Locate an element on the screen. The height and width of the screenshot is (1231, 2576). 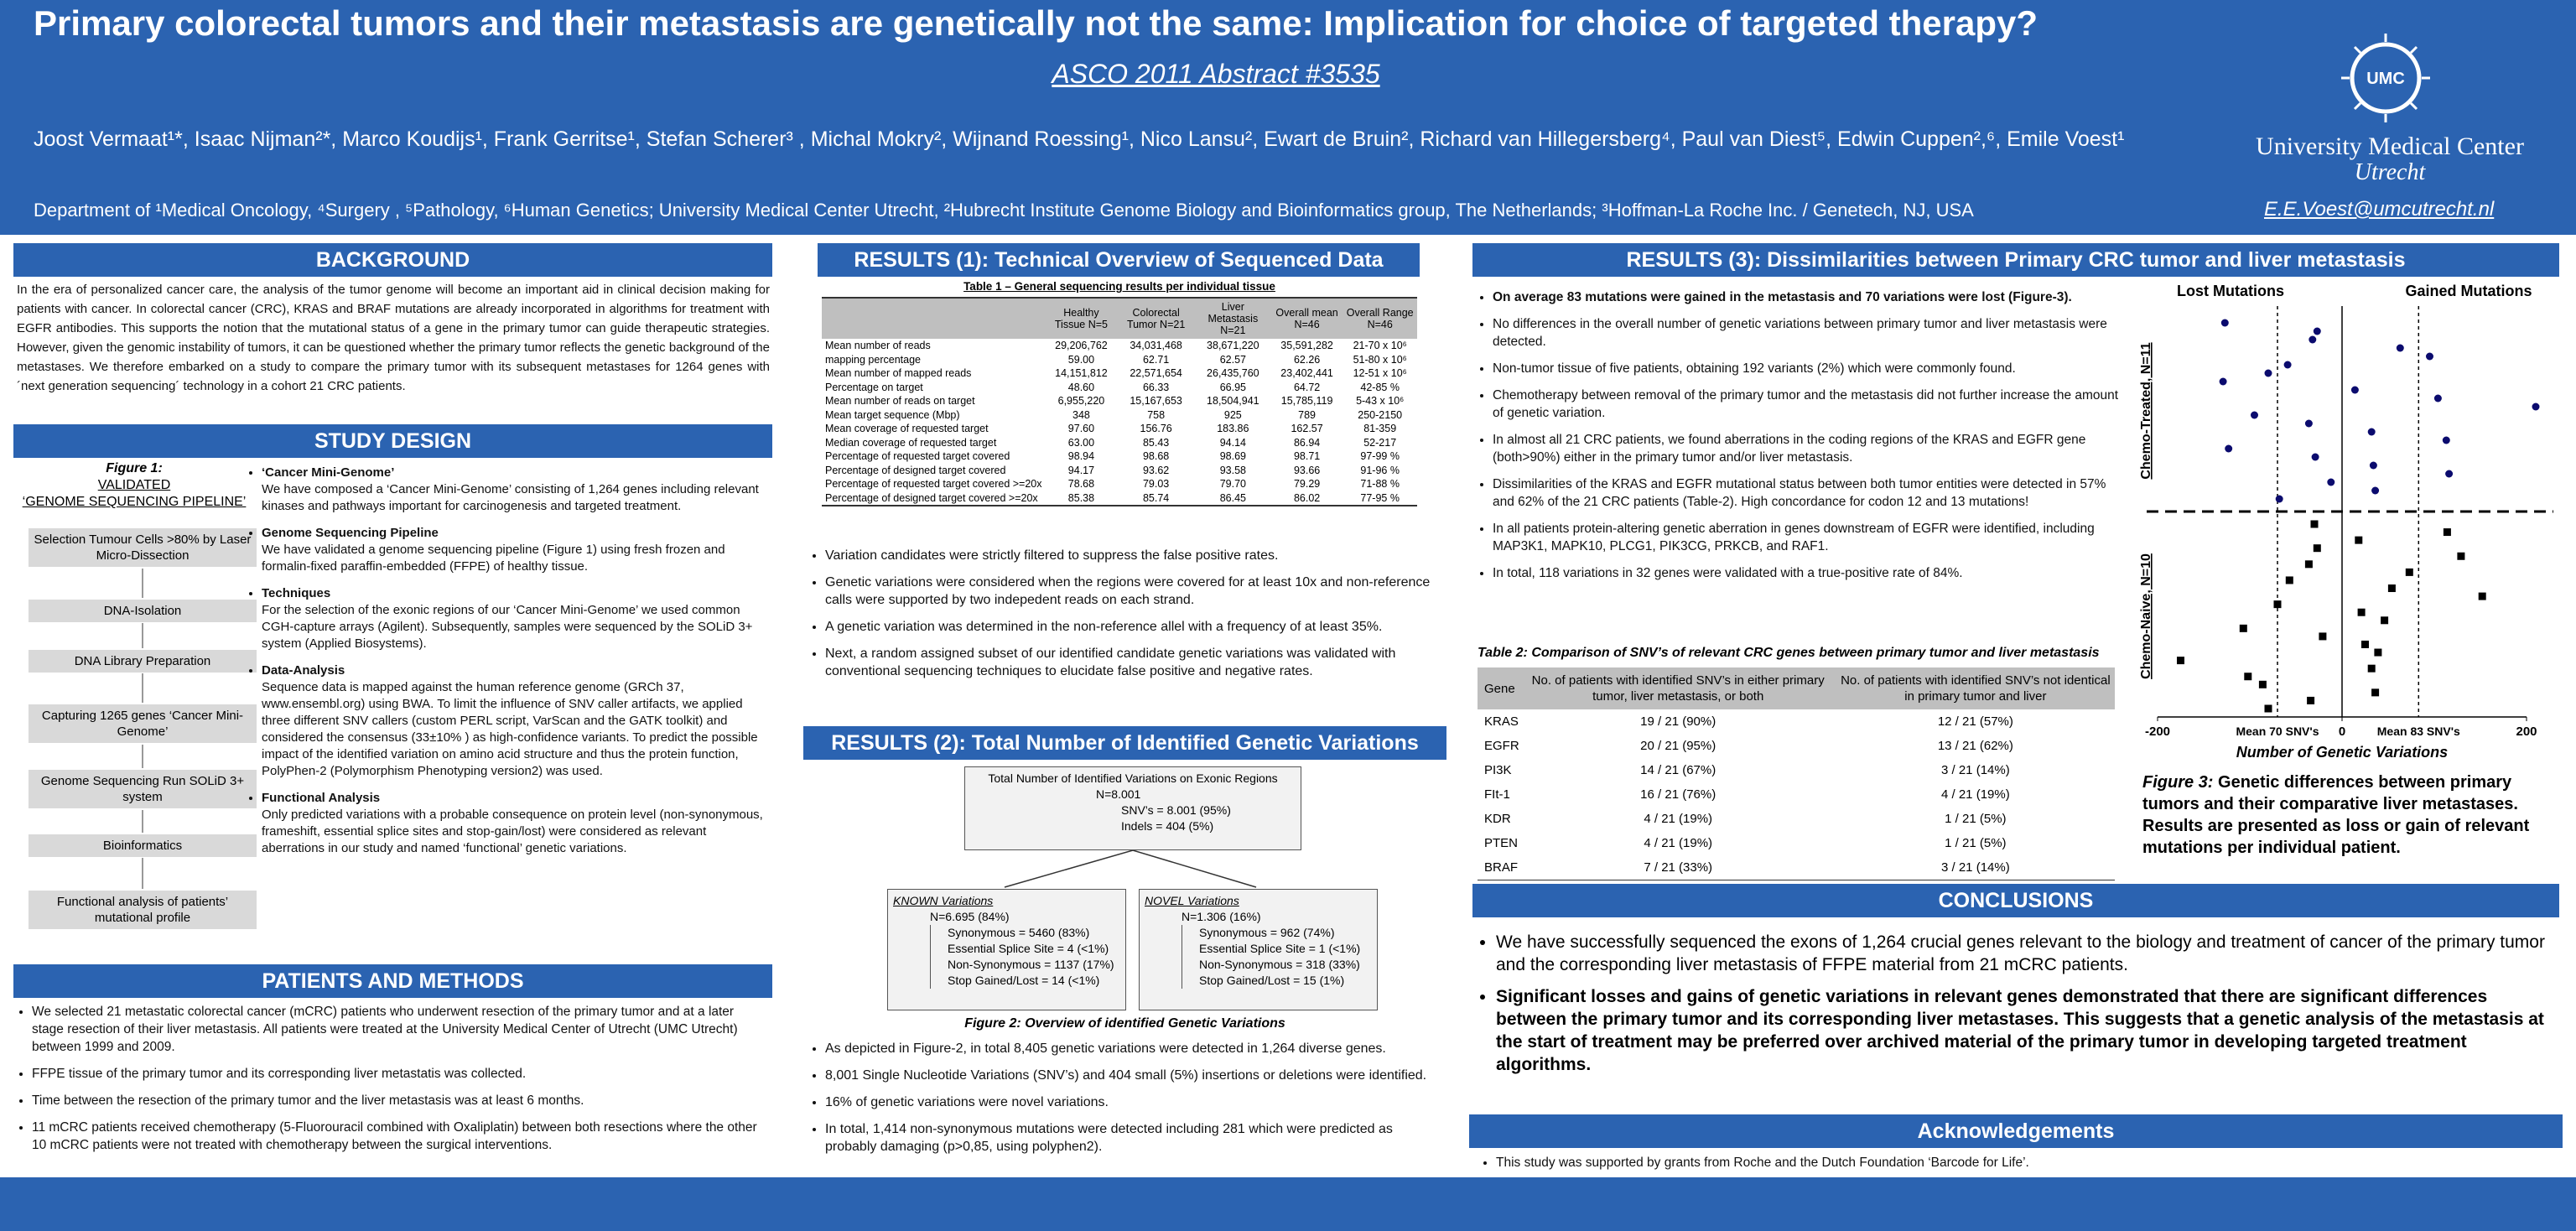
cell: Percentage of requested target covered is located at coordinates (917, 456).